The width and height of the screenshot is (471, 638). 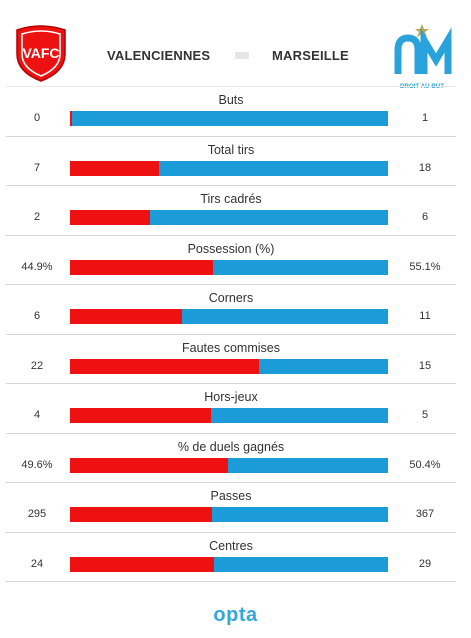 What do you see at coordinates (425, 167) in the screenshot?
I see `away-stat-value: 18` at bounding box center [425, 167].